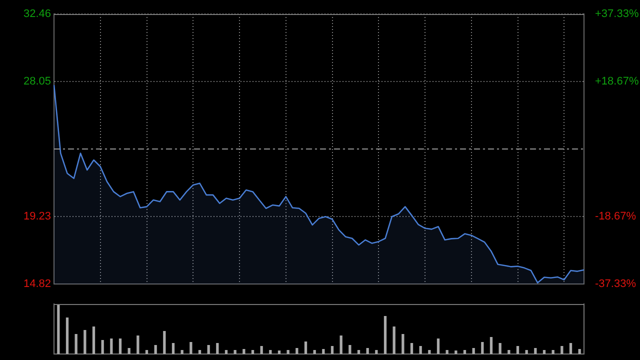  Describe the element at coordinates (37, 82) in the screenshot. I see `y-tick-label: 28.05` at that location.